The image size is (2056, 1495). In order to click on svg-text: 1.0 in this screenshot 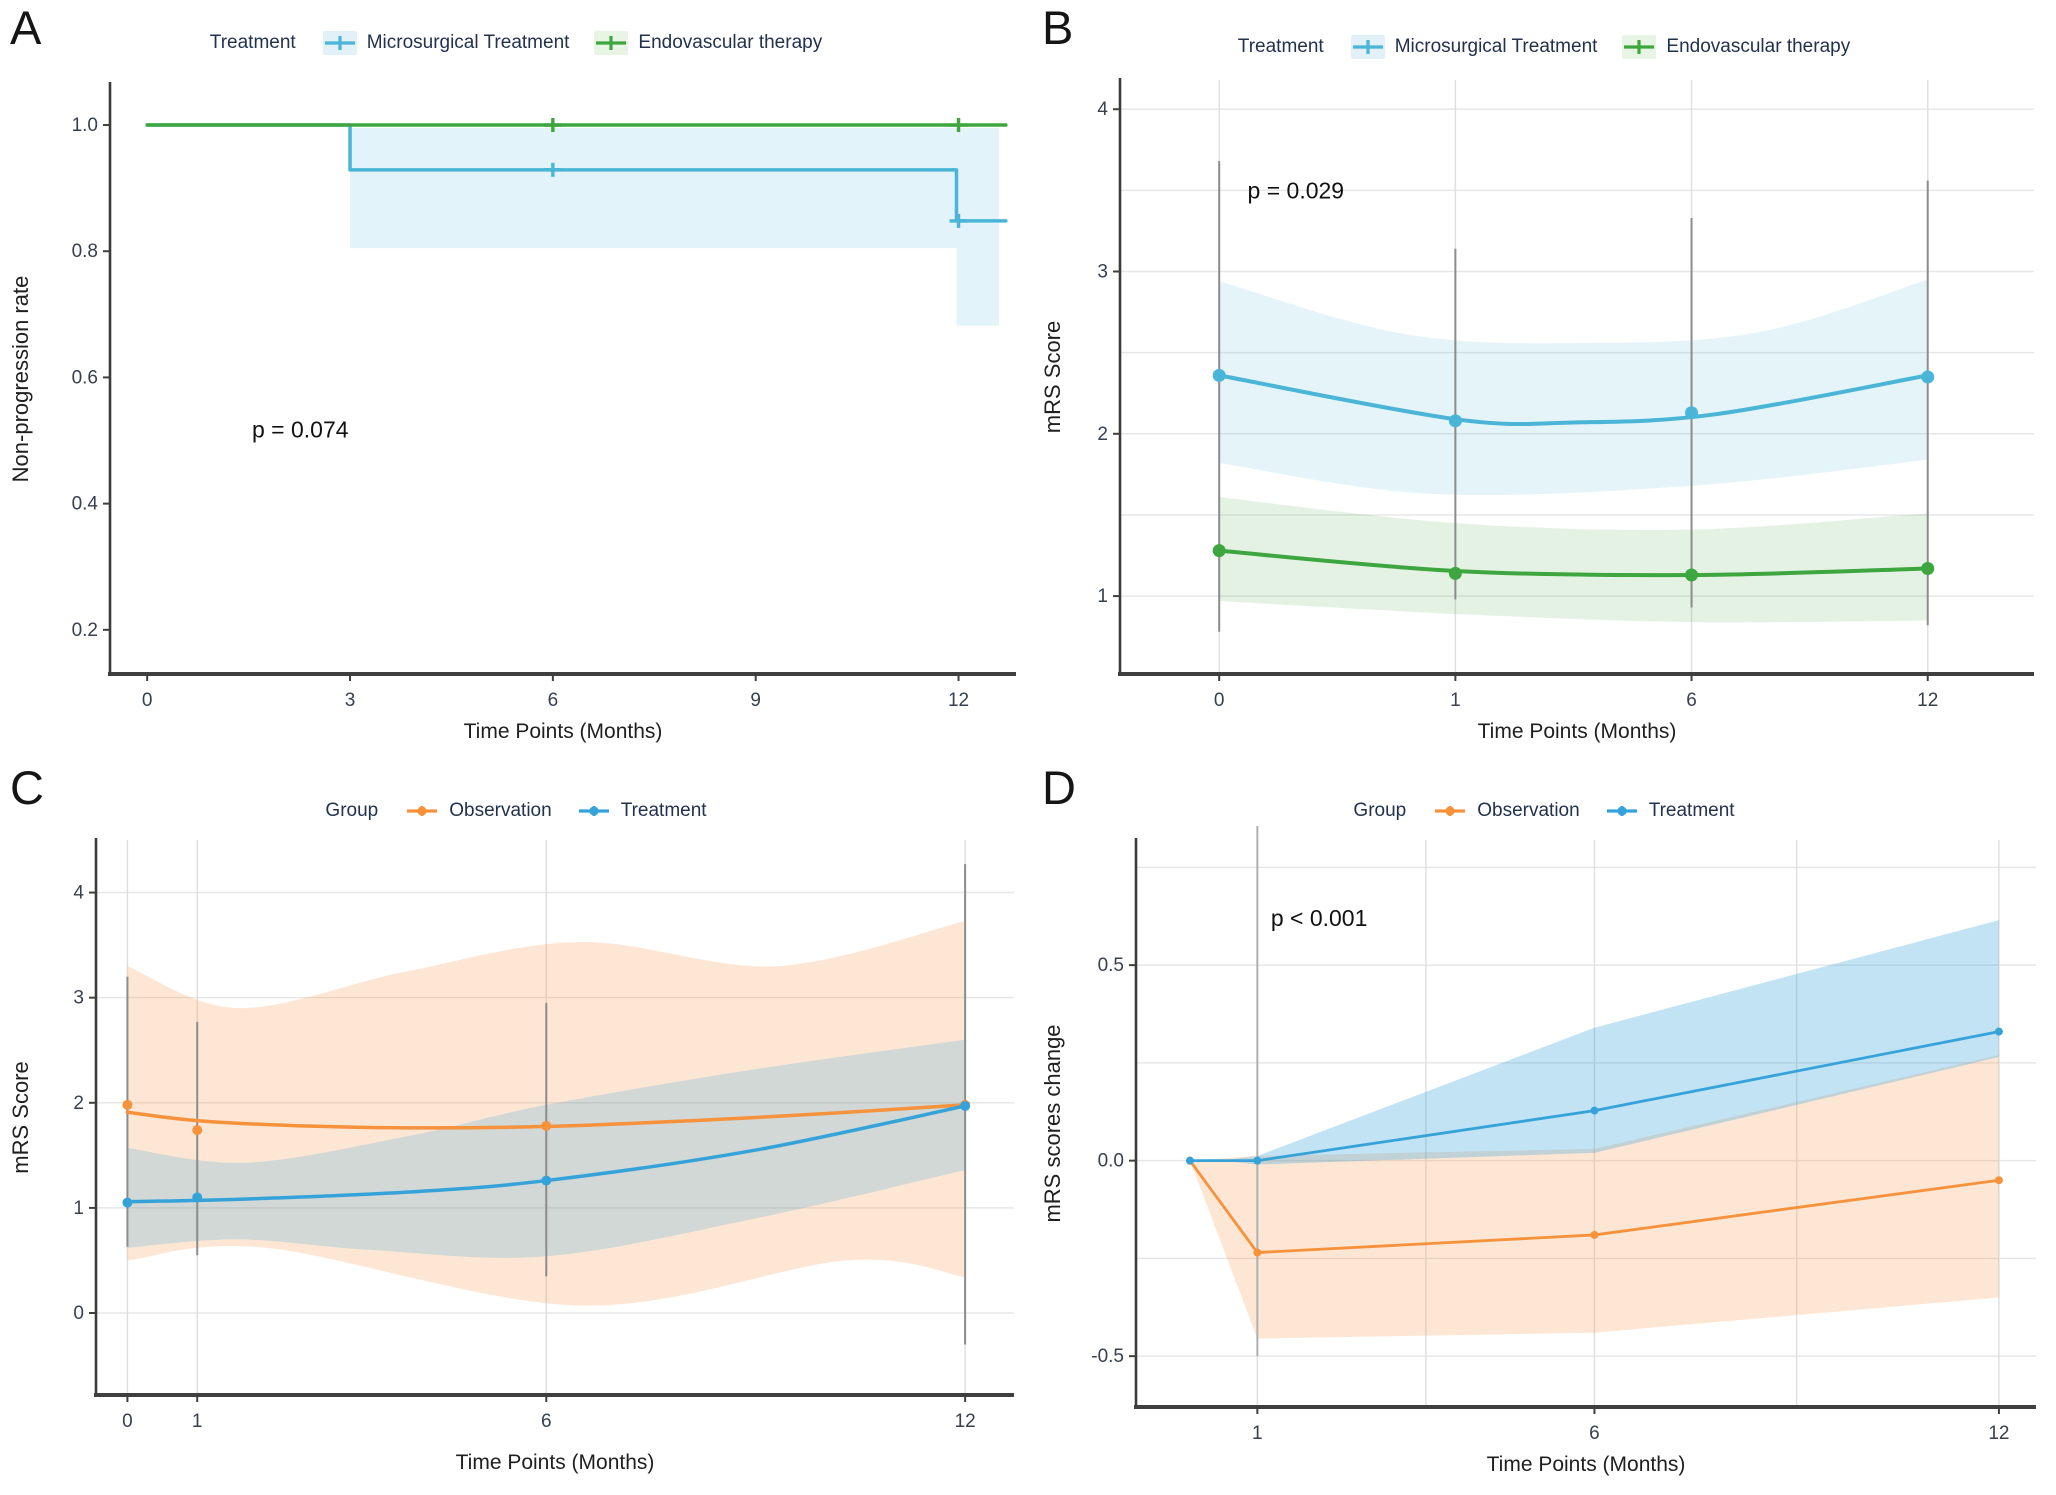, I will do `click(85, 125)`.